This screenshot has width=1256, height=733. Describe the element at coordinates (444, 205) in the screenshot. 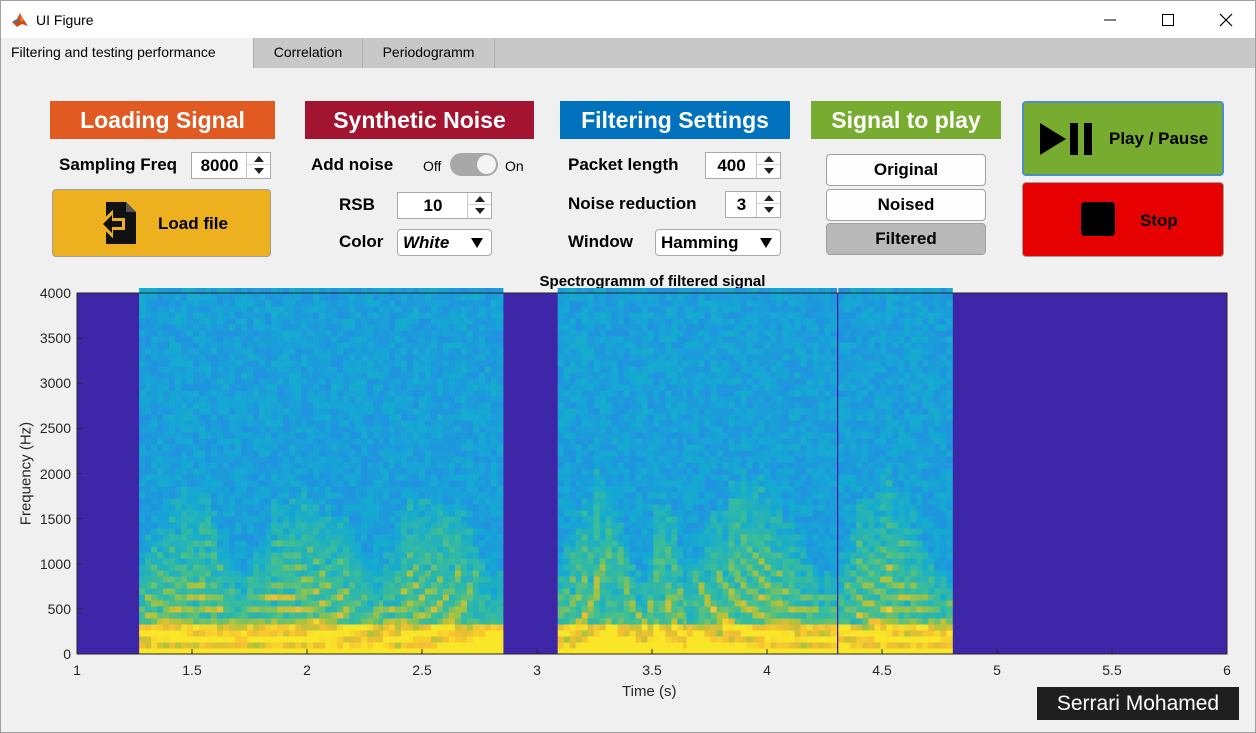

I see `rsb-spinner: 10` at that location.